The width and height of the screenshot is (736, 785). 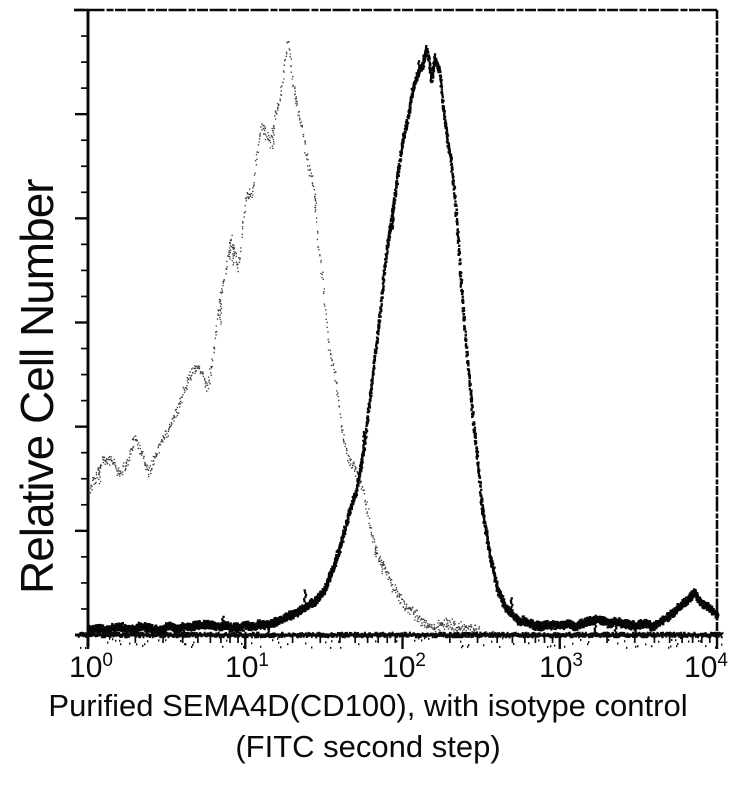 I want to click on x-tick-label-10e1: 10¹, so click(x=247, y=667).